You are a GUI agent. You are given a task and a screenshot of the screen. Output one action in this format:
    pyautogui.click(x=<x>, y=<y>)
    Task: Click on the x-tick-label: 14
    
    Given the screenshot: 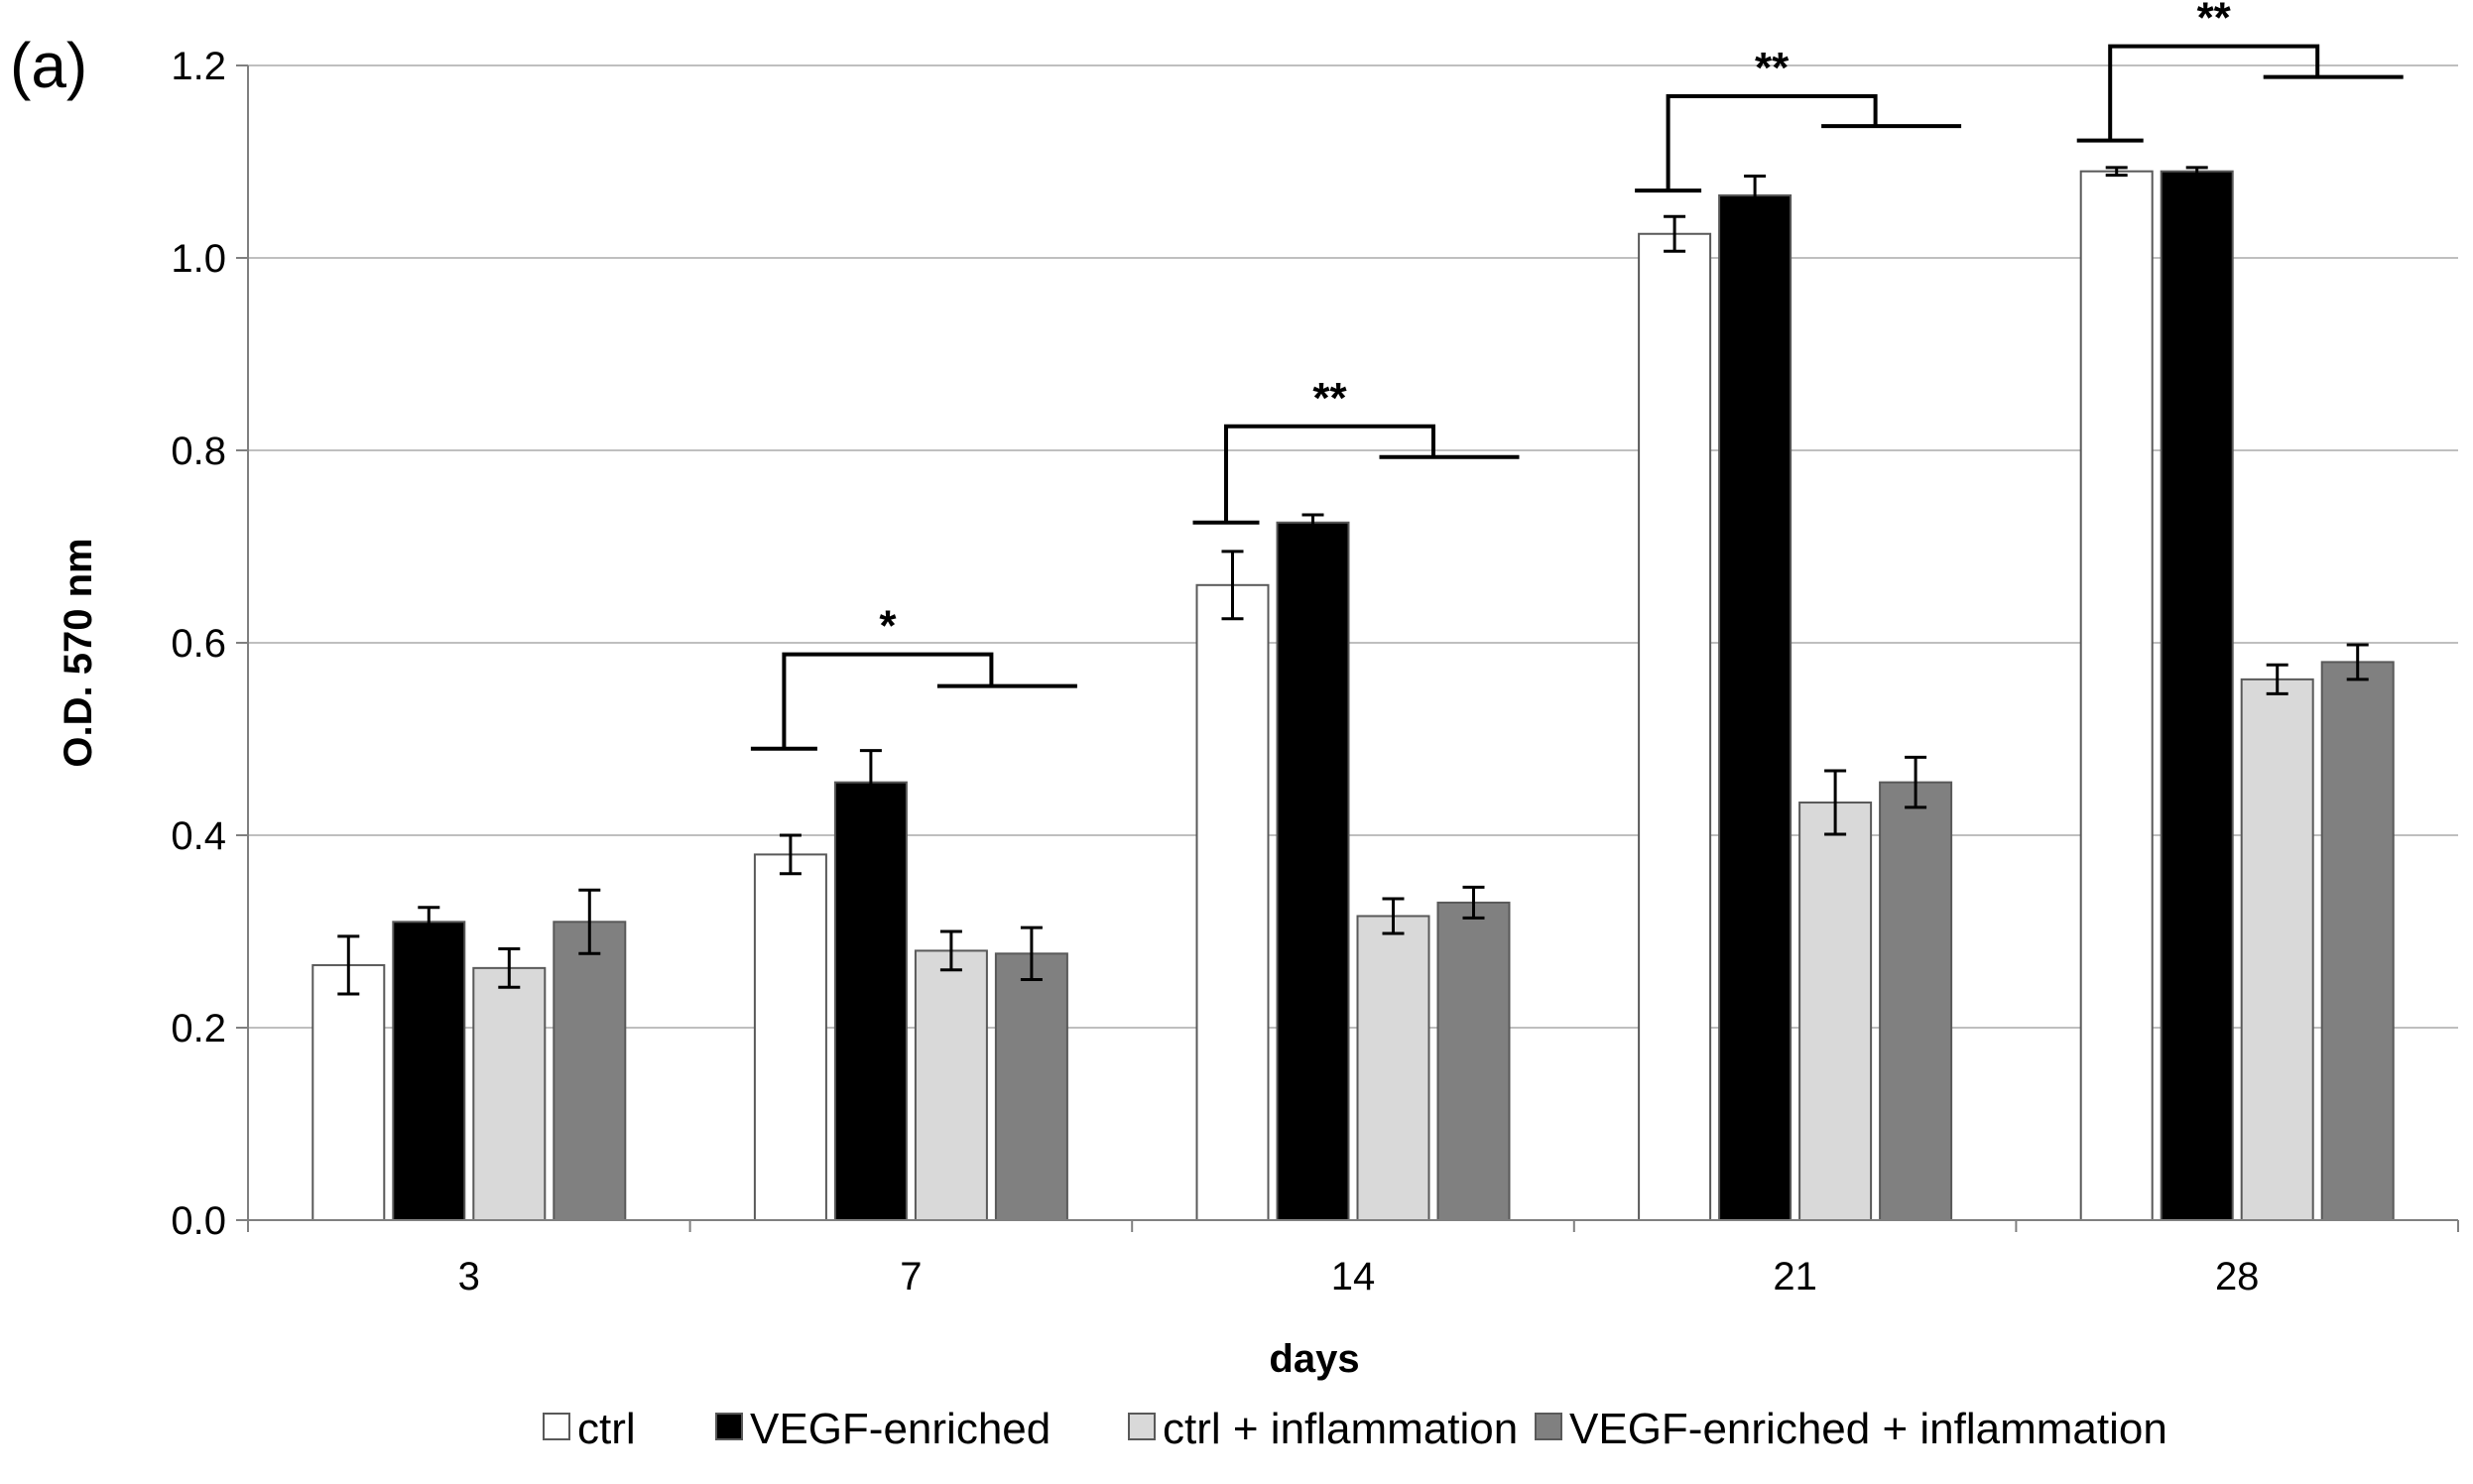 What is the action you would take?
    pyautogui.click(x=1353, y=1276)
    